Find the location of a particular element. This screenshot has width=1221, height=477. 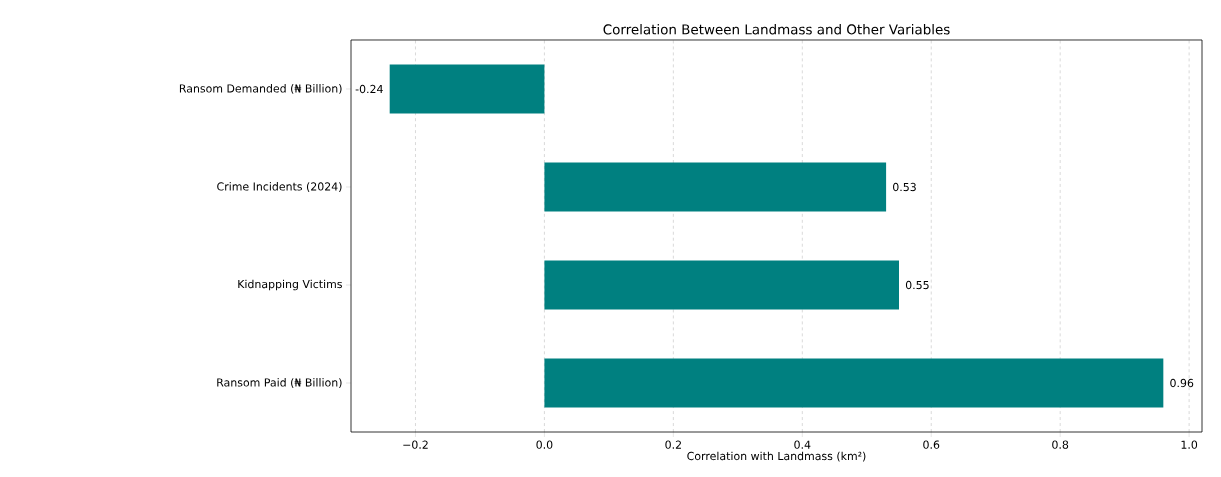

x-tick-label: 0.6 is located at coordinates (931, 444).